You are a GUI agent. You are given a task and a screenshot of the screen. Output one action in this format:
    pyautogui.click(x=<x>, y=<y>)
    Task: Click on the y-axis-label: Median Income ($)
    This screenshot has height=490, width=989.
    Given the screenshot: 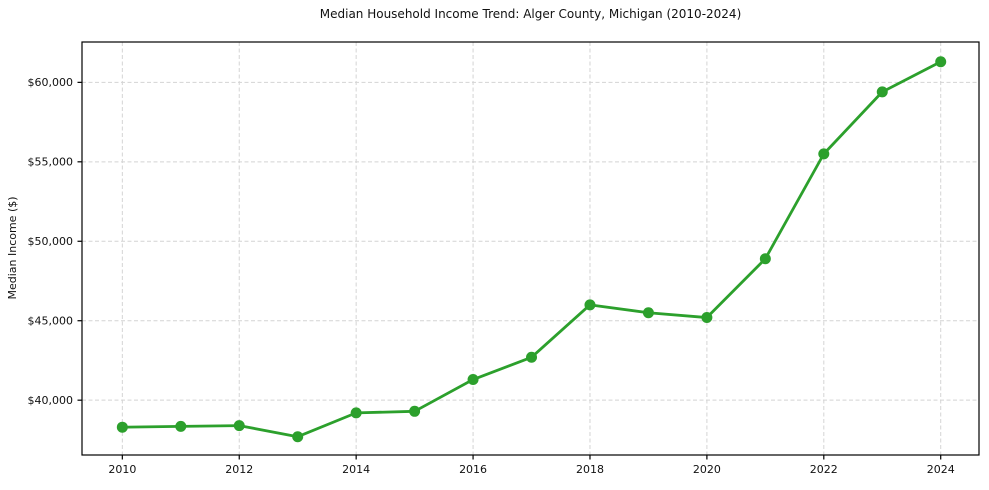 What is the action you would take?
    pyautogui.click(x=12, y=248)
    